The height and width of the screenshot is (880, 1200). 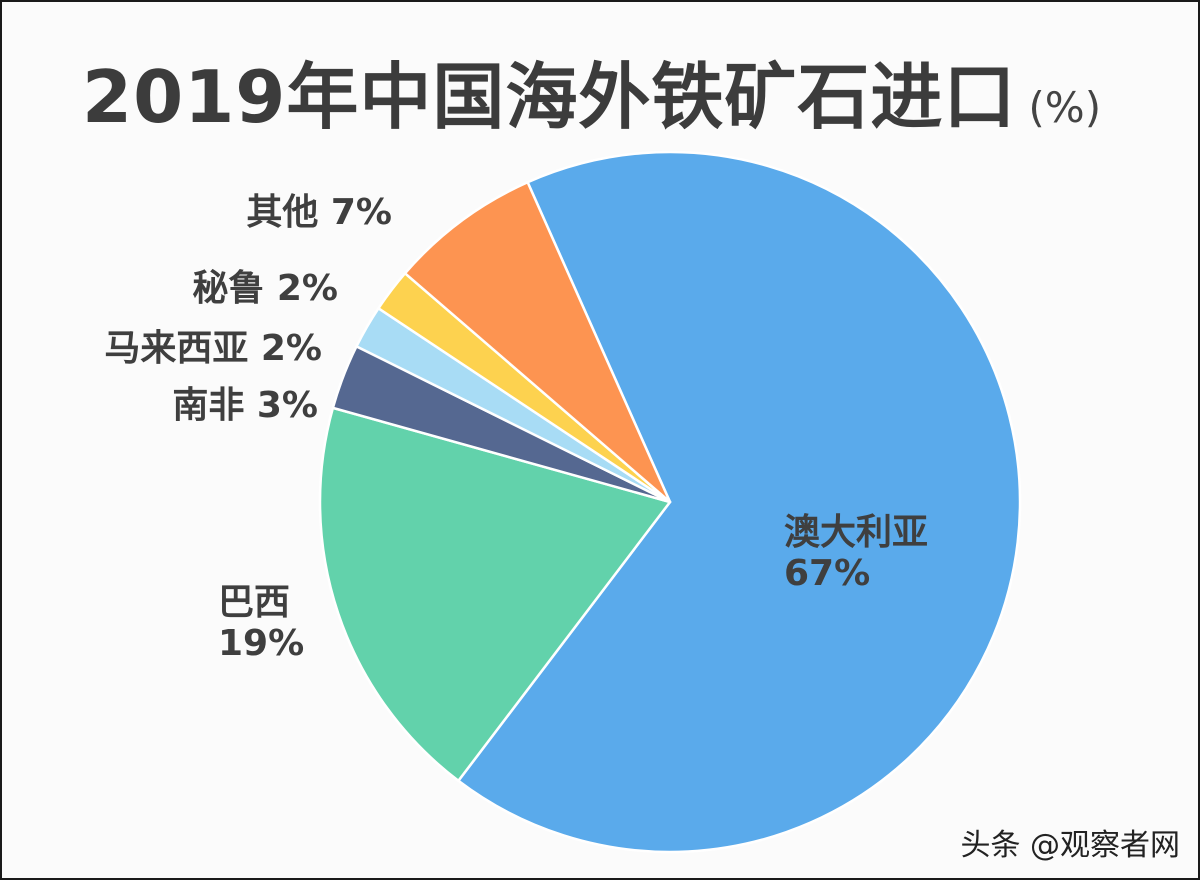 I want to click on slice-label-peru: 秘鲁 2%, so click(x=265, y=288).